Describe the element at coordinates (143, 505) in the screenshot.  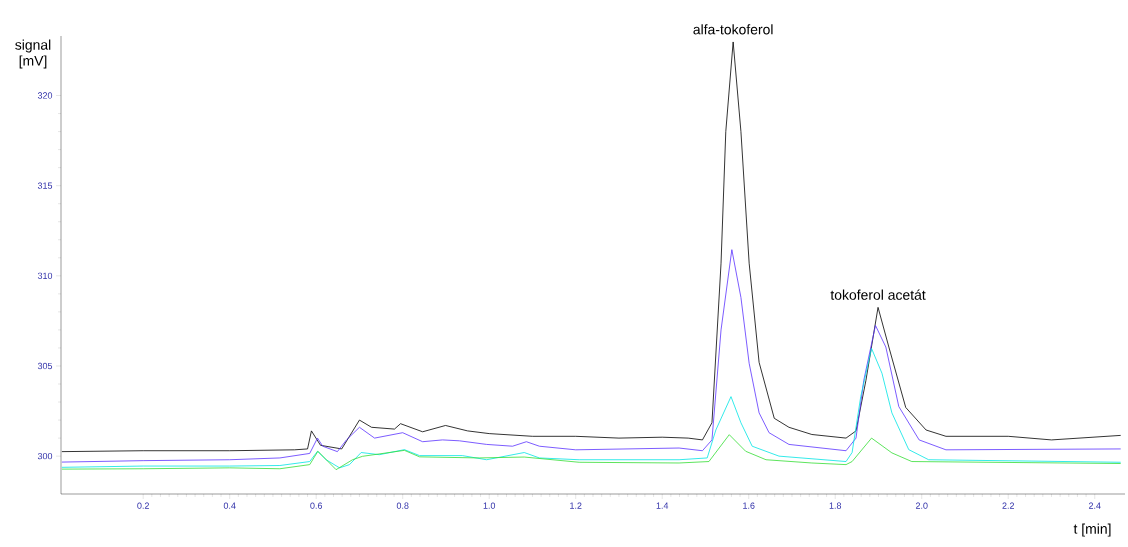
I see `x-tick-label: 0.2` at that location.